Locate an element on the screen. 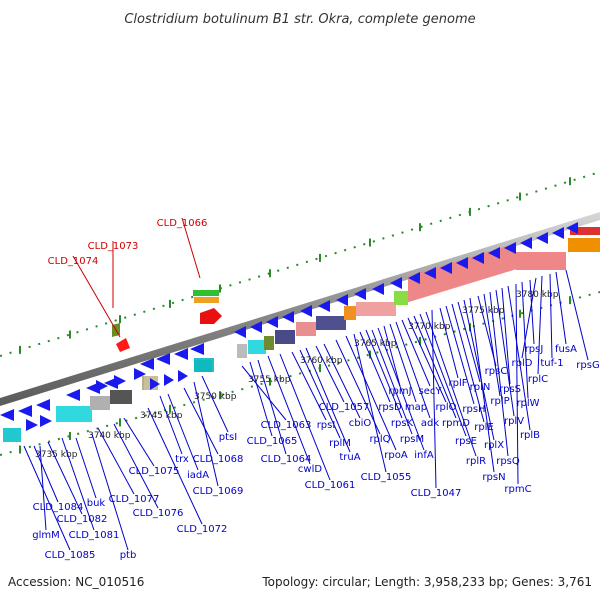  gene-block-pink is located at coordinates (376, 309).